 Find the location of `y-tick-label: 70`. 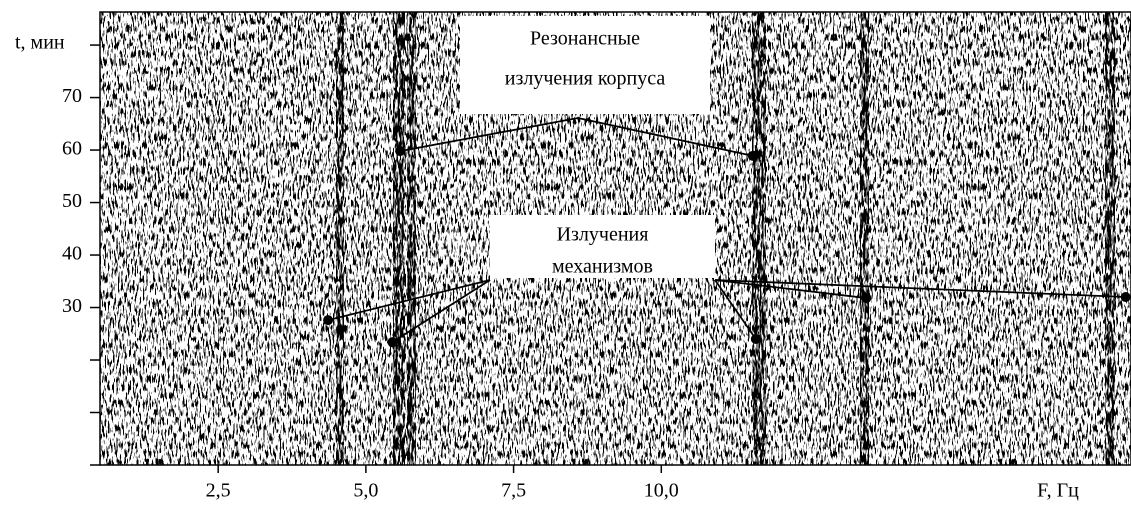

y-tick-label: 70 is located at coordinates (72, 96).